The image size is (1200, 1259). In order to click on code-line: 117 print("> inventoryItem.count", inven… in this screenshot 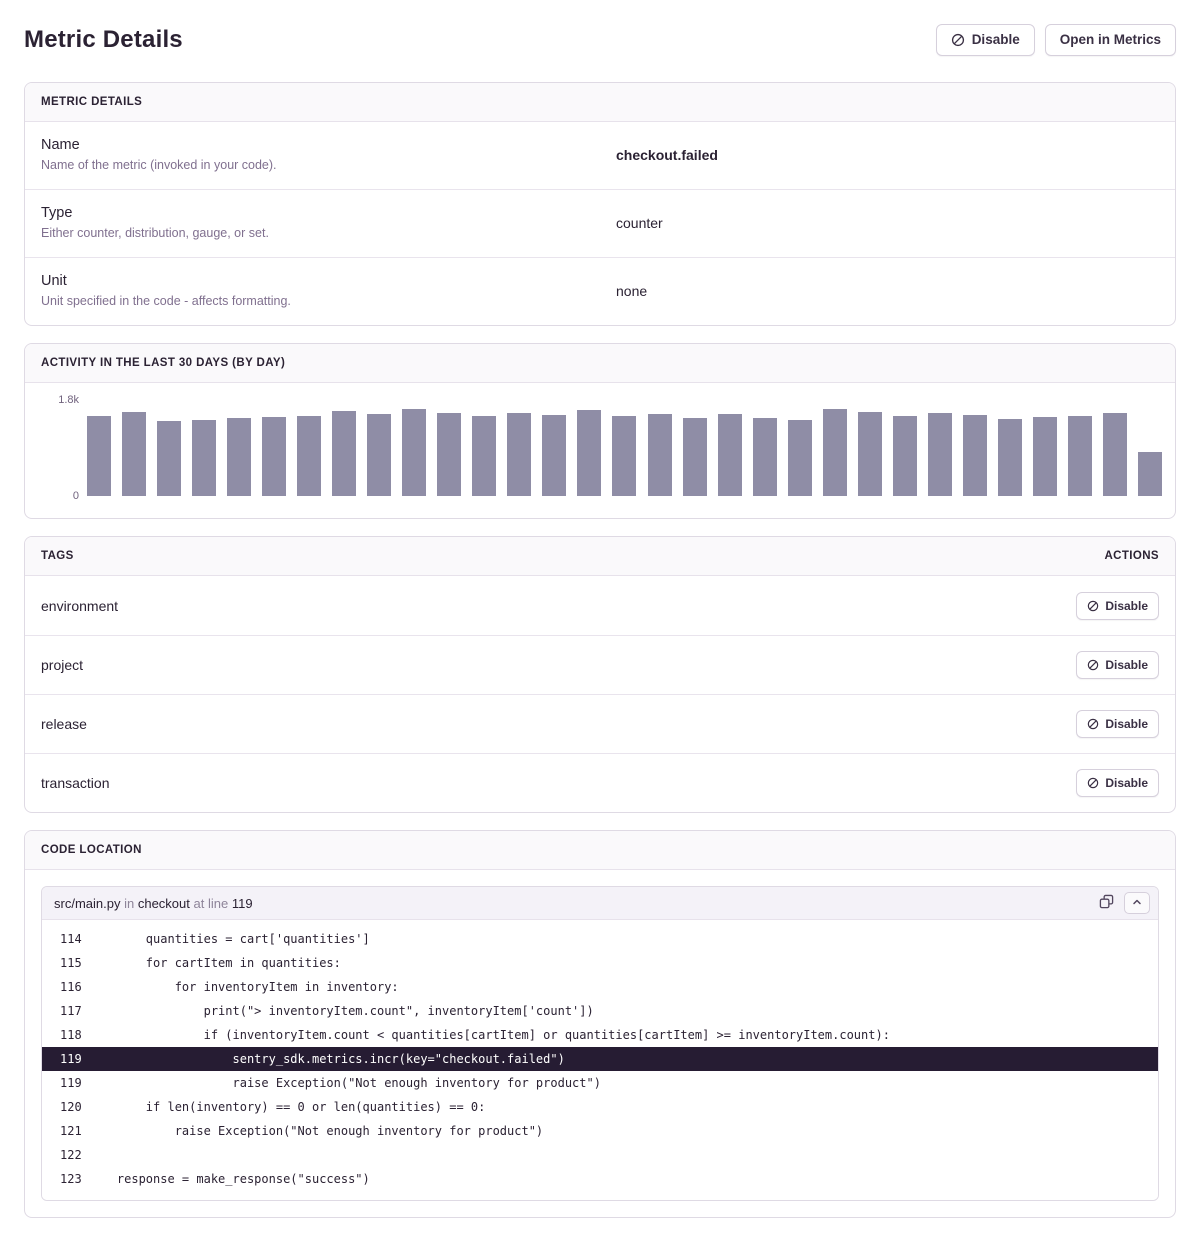, I will do `click(600, 1011)`.